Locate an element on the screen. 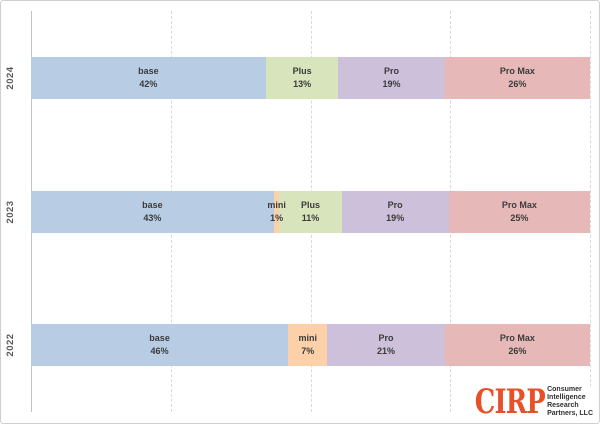 The height and width of the screenshot is (424, 600). bar-segment-pro: Pro 21% is located at coordinates (386, 345).